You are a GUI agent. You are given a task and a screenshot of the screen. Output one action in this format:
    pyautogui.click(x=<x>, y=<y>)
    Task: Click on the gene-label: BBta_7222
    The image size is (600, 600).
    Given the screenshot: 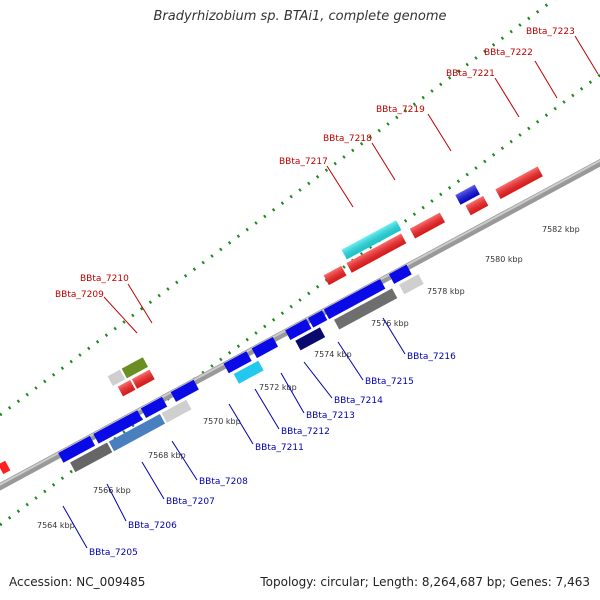 What is the action you would take?
    pyautogui.click(x=508, y=53)
    